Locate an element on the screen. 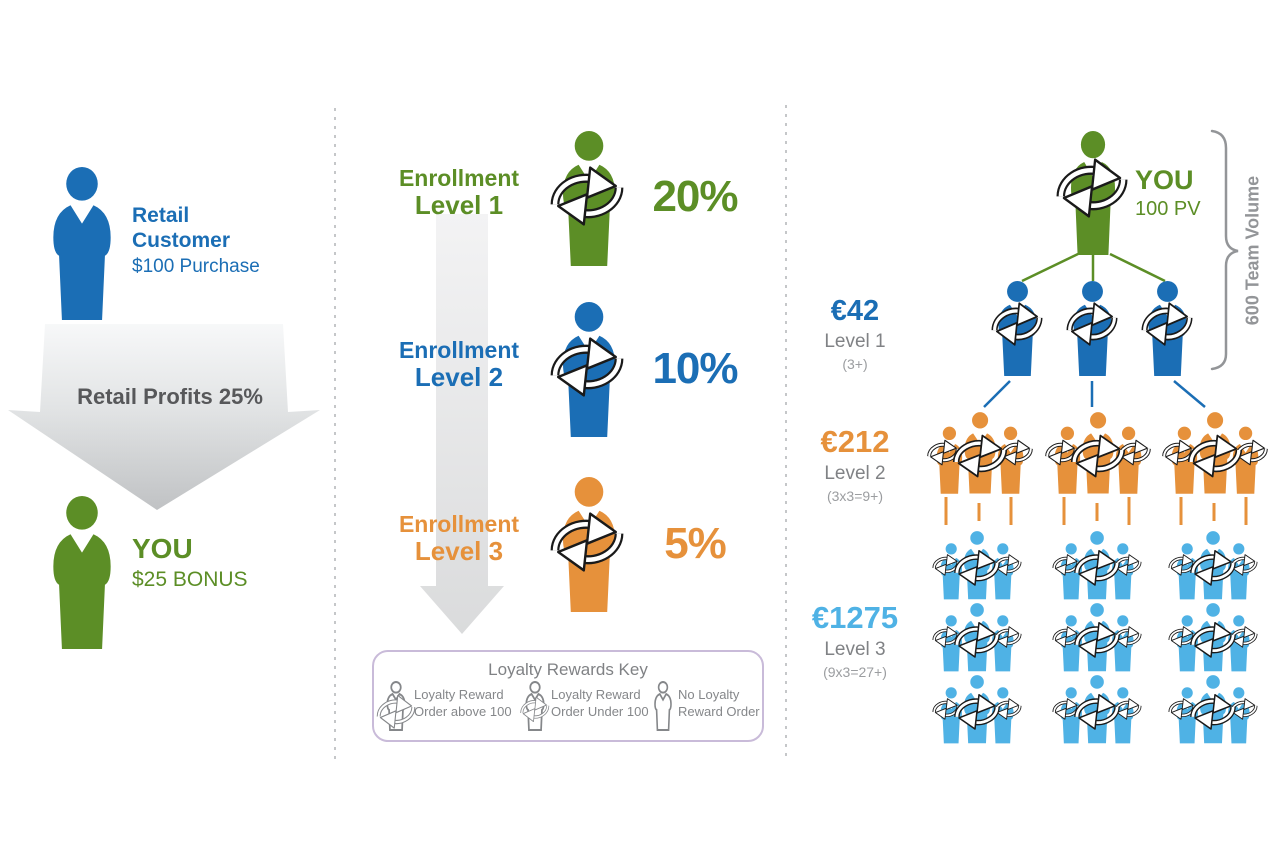 This screenshot has height=853, width=1280. retail-customer-person-icon is located at coordinates (82, 243).